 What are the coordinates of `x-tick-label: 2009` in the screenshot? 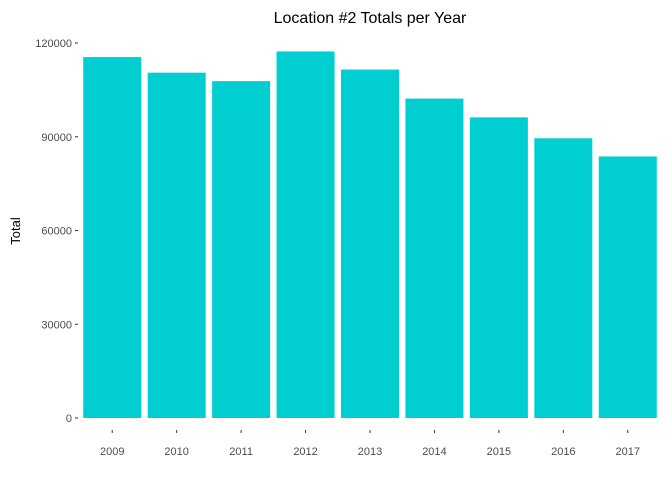 It's located at (112, 452).